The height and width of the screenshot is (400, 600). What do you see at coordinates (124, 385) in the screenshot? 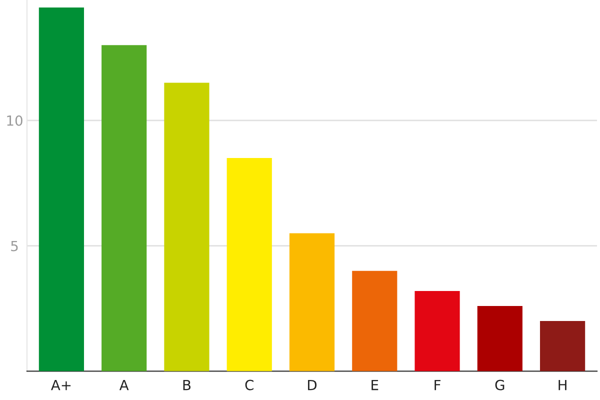
I see `x-tick-label: A` at bounding box center [124, 385].